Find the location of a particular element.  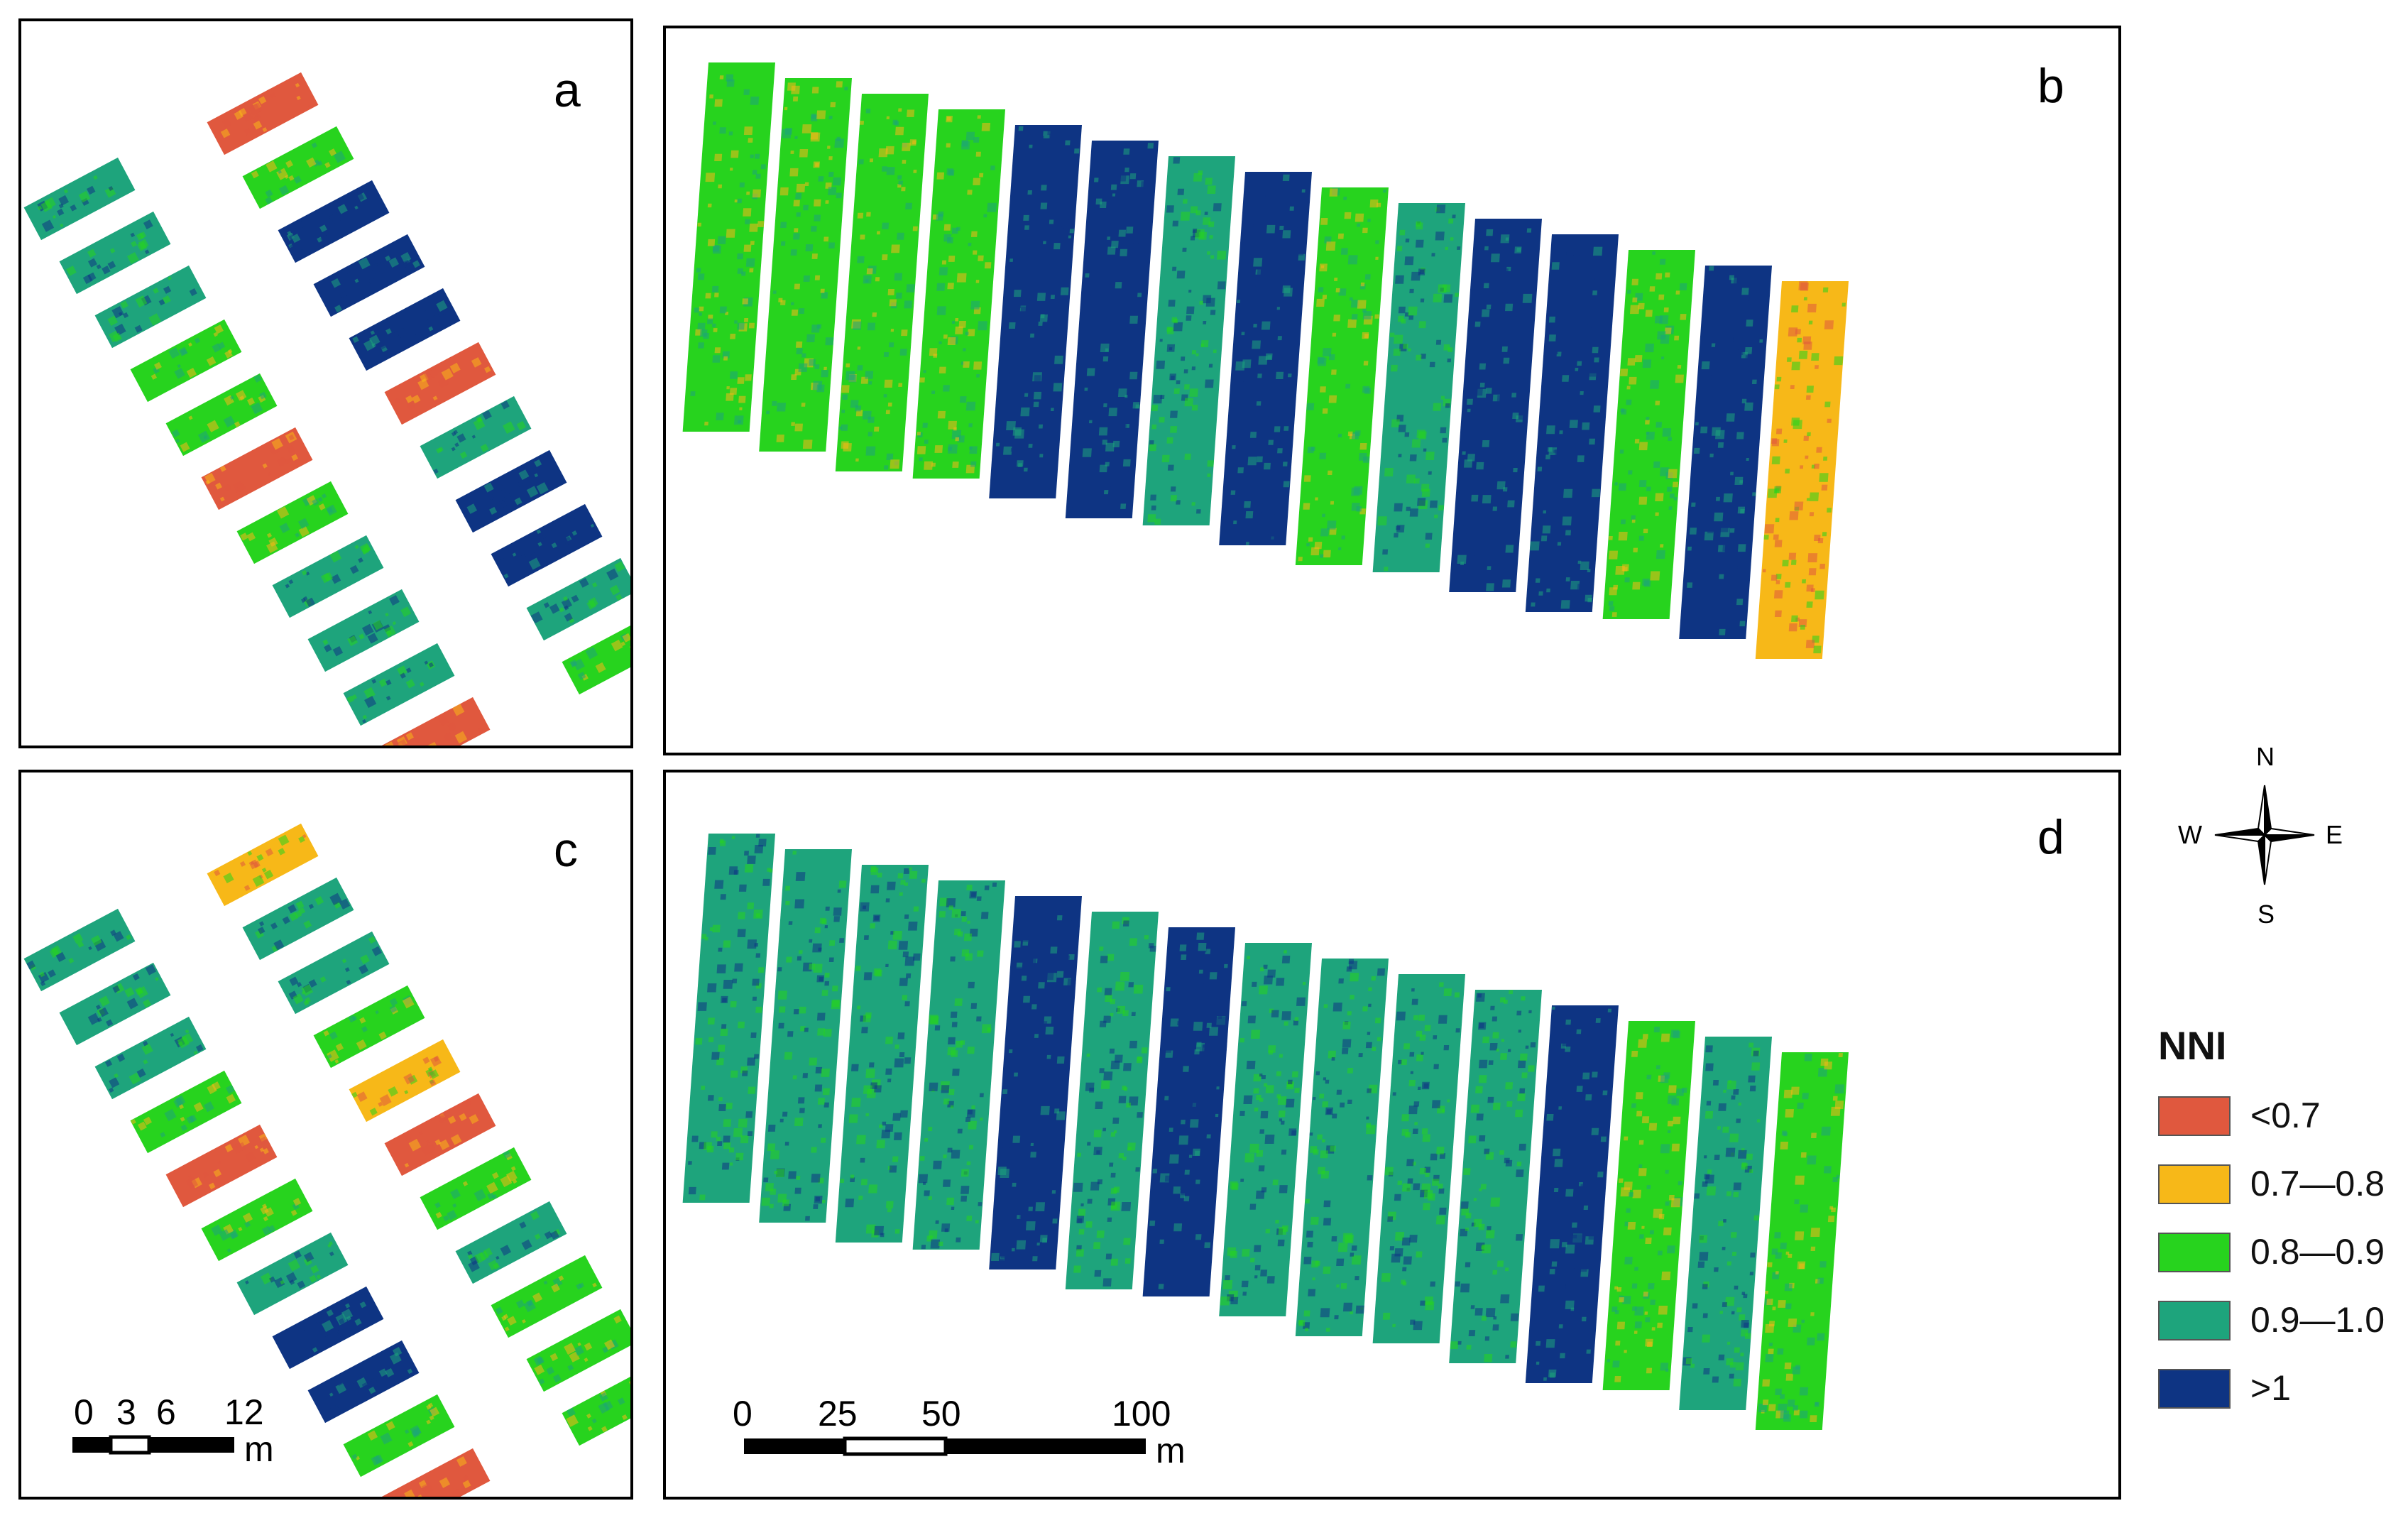

panel-c-plot-fill is located at coordinates (434, 1472).